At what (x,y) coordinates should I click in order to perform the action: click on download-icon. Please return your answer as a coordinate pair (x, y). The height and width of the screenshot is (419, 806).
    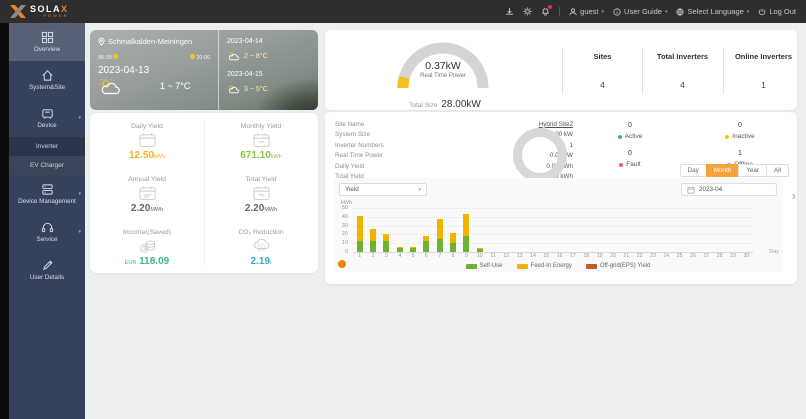
    Looking at the image, I should click on (509, 11).